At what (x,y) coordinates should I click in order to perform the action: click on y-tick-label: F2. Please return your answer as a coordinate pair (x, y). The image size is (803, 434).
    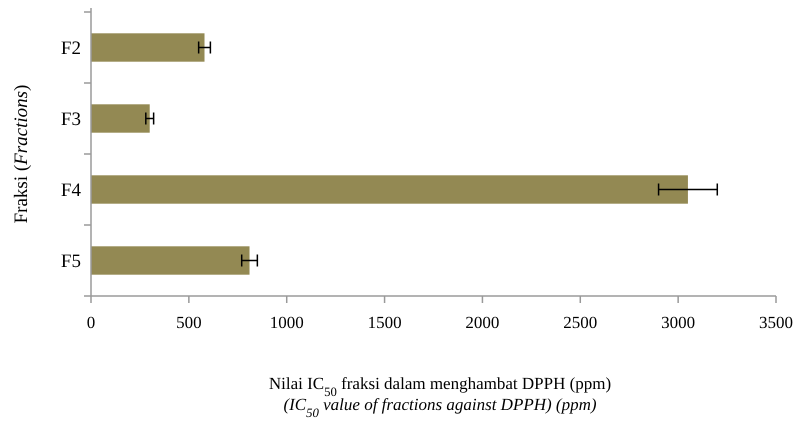
    Looking at the image, I should click on (70, 49).